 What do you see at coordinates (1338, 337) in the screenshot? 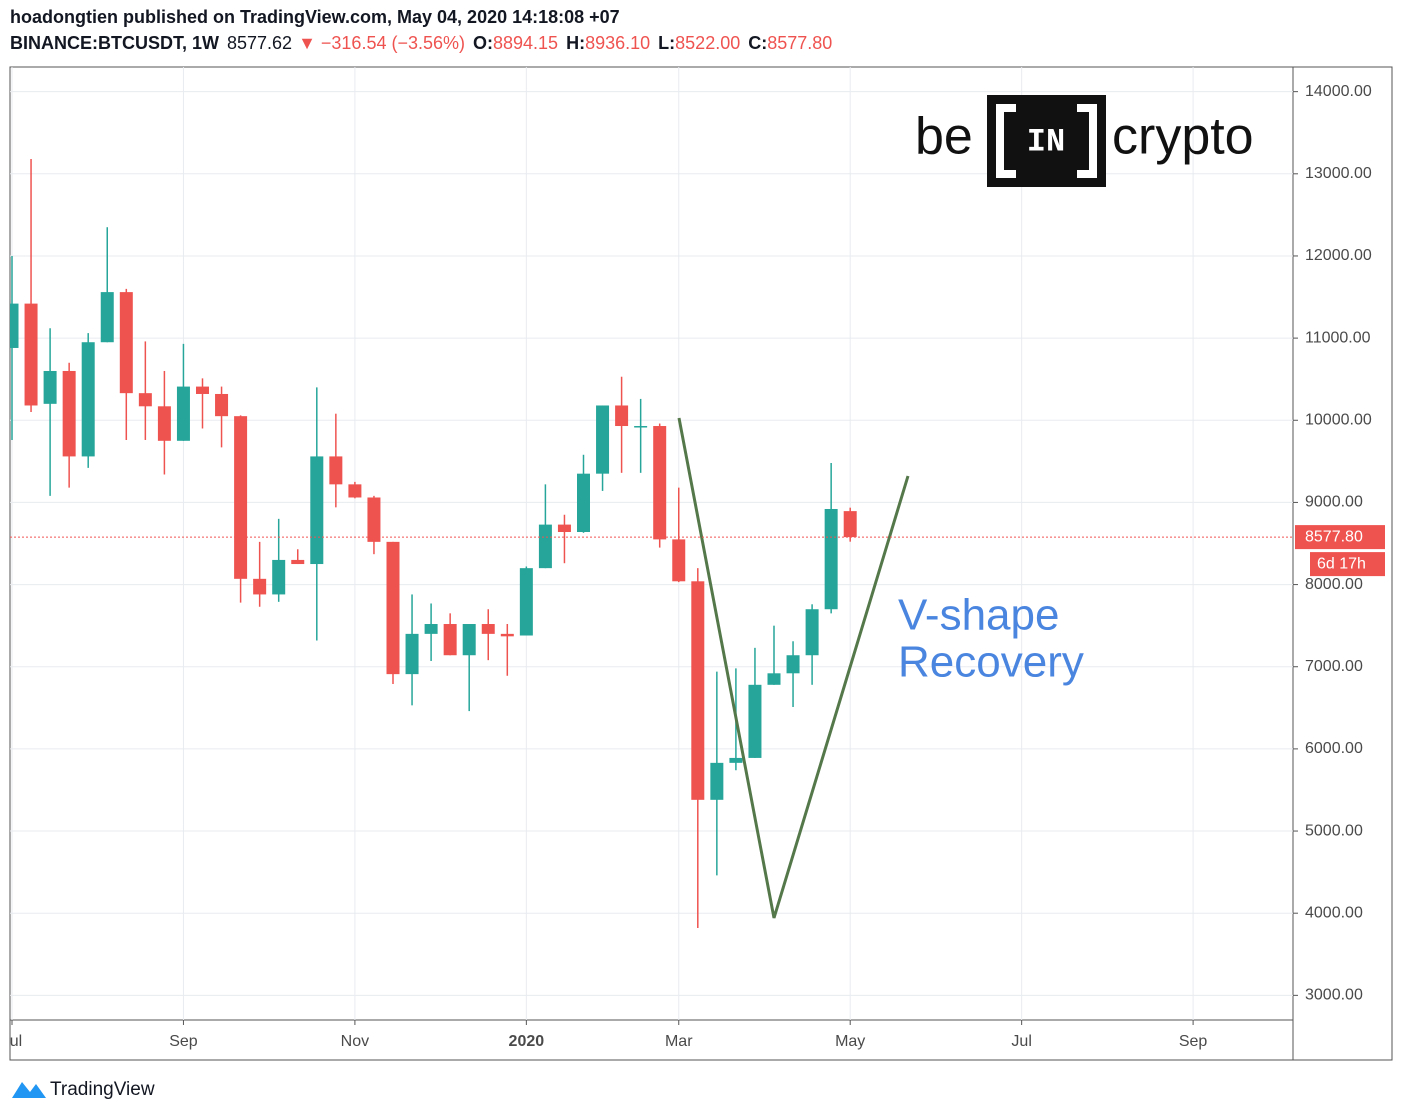
I see `y-tick-label: 11000.00` at bounding box center [1338, 337].